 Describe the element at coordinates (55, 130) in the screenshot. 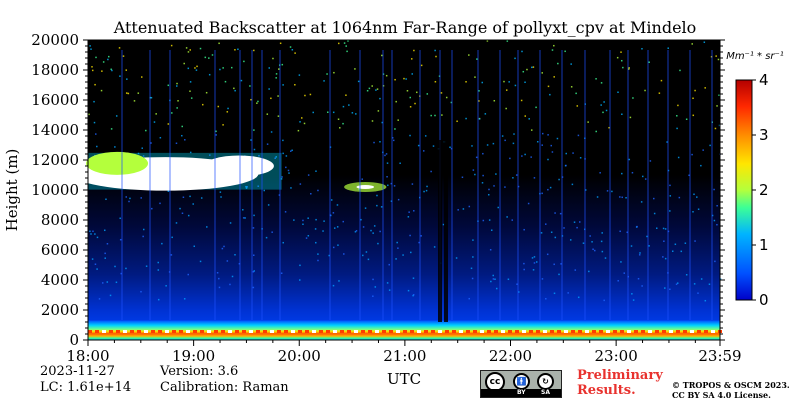

I see `y-tick-label-7: 14000` at that location.